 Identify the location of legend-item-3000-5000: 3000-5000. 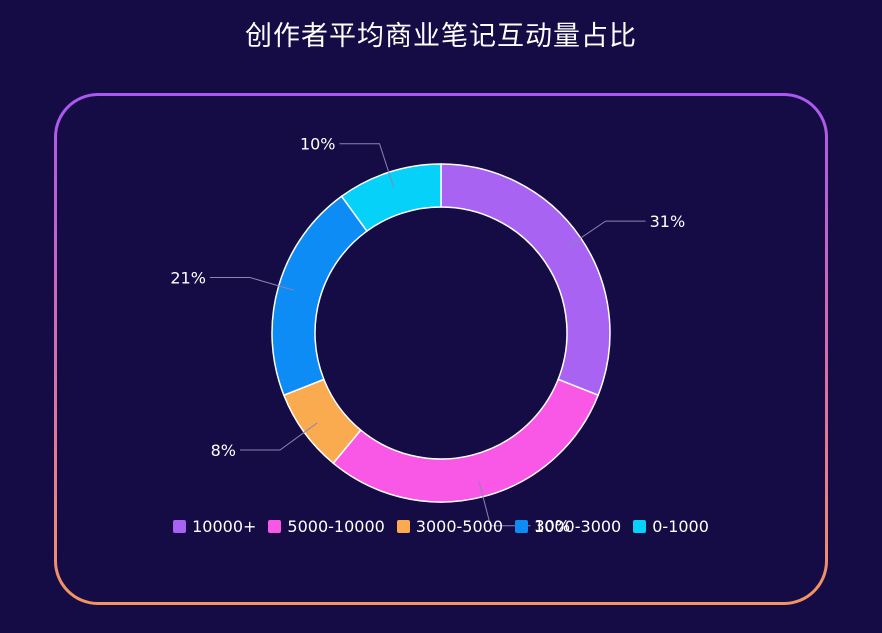
(450, 526).